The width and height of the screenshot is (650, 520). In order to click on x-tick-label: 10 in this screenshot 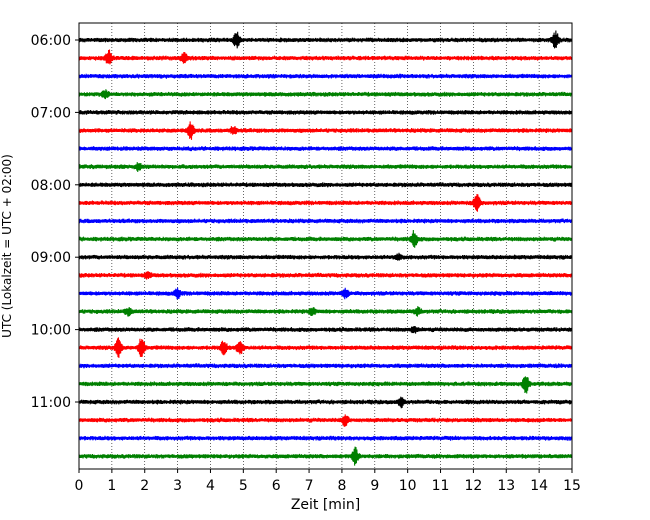, I will do `click(408, 486)`.